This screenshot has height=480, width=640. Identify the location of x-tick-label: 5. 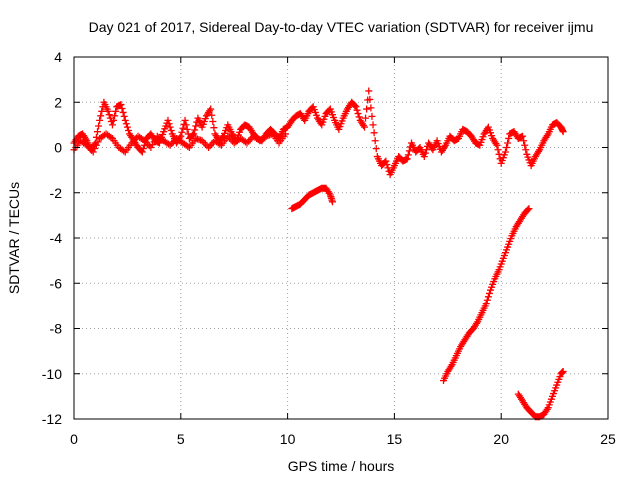
(181, 439).